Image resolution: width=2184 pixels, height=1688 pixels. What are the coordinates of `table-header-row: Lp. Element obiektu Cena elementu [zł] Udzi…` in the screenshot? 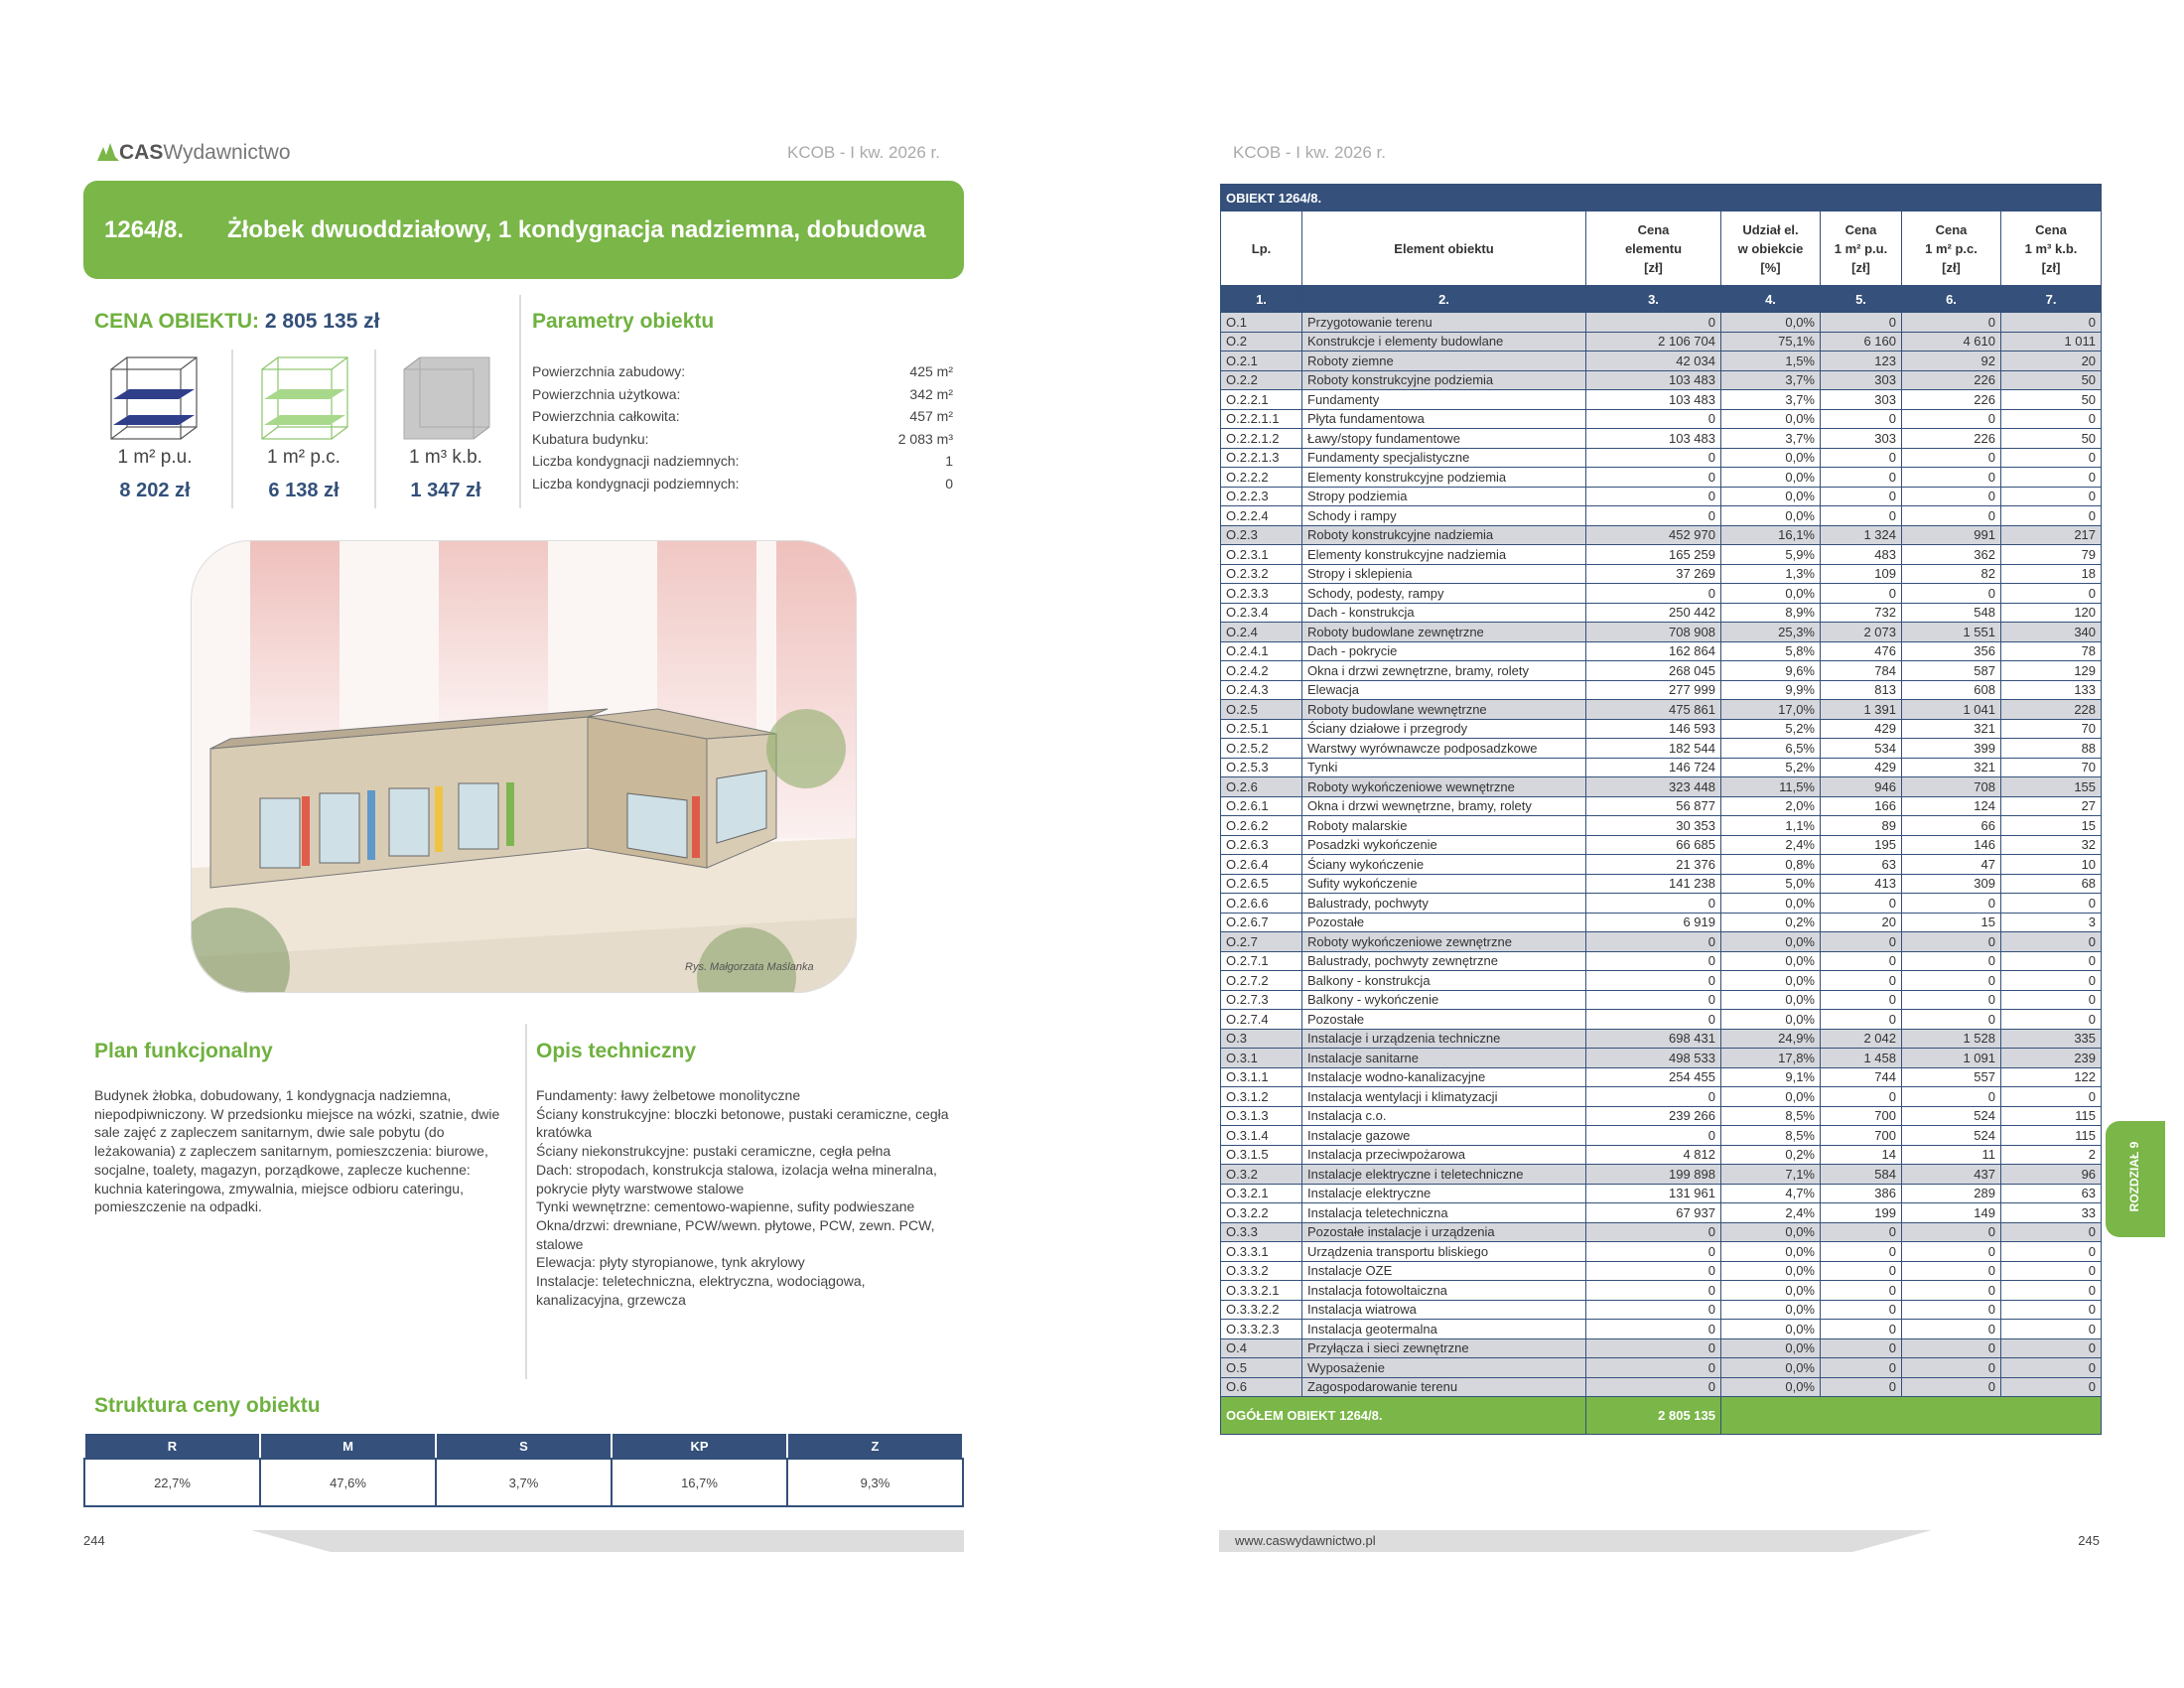 It's located at (1661, 248).